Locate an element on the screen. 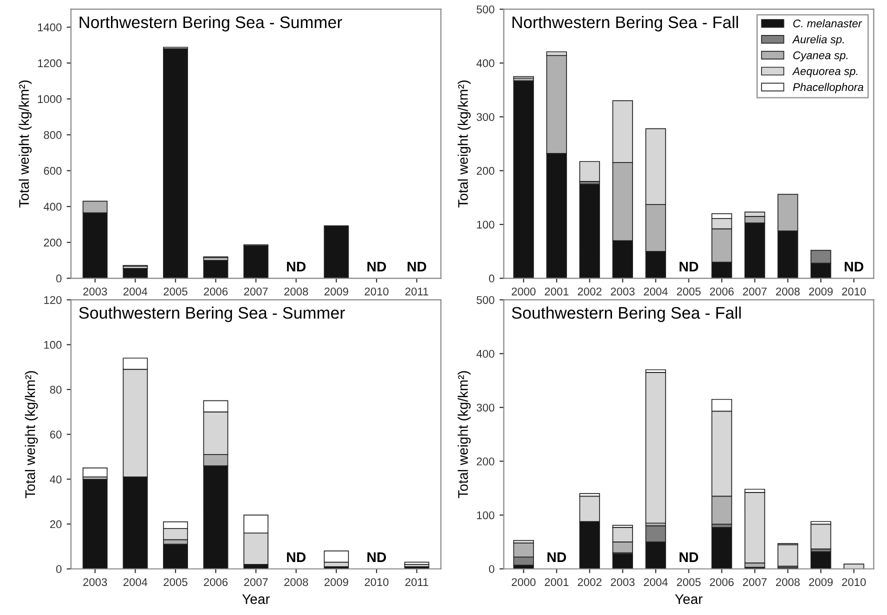 This screenshot has width=887, height=615. y-tick-label: 1000 is located at coordinates (50, 99).